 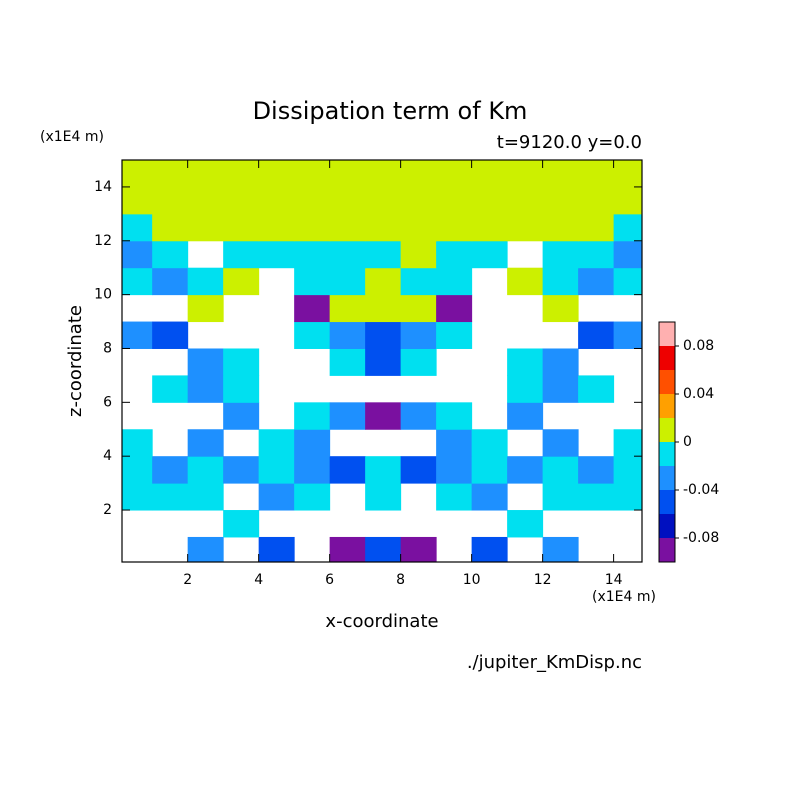 I want to click on subtitle: t=9120.0 y=0.0, so click(x=569, y=142).